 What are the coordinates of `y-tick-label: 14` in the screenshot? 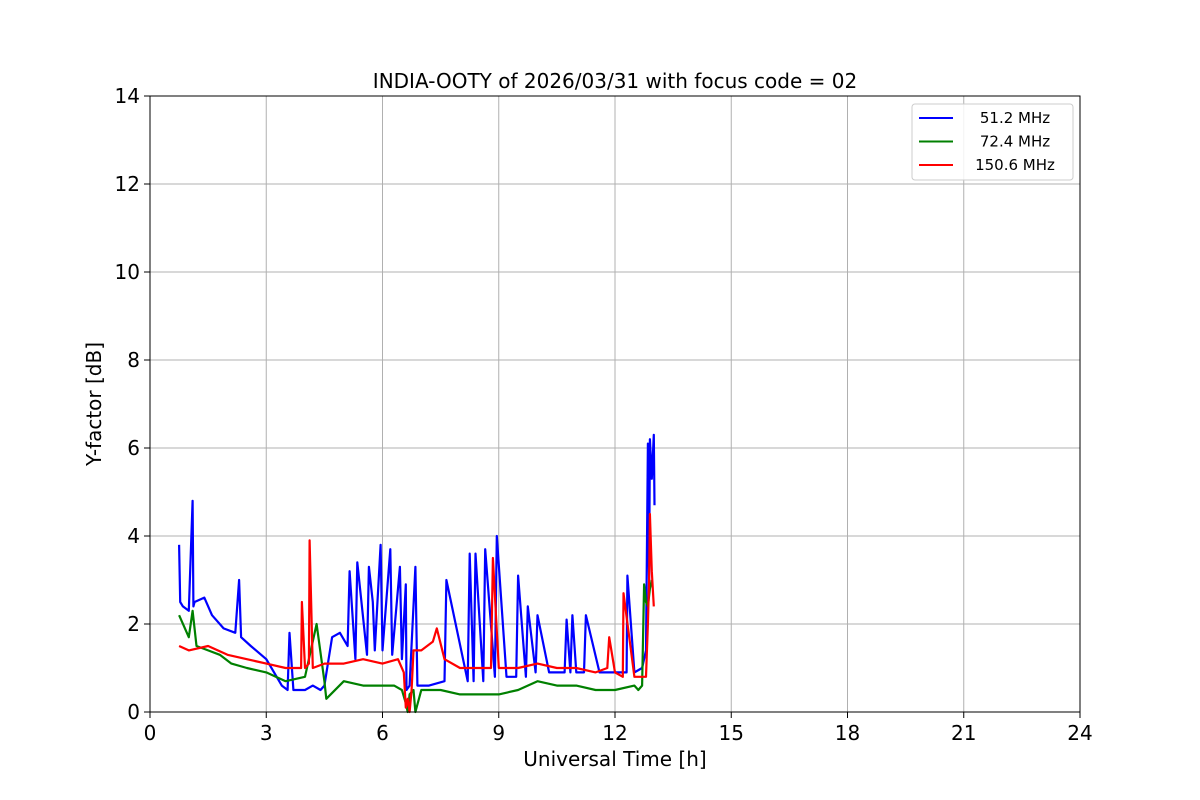 It's located at (127, 96).